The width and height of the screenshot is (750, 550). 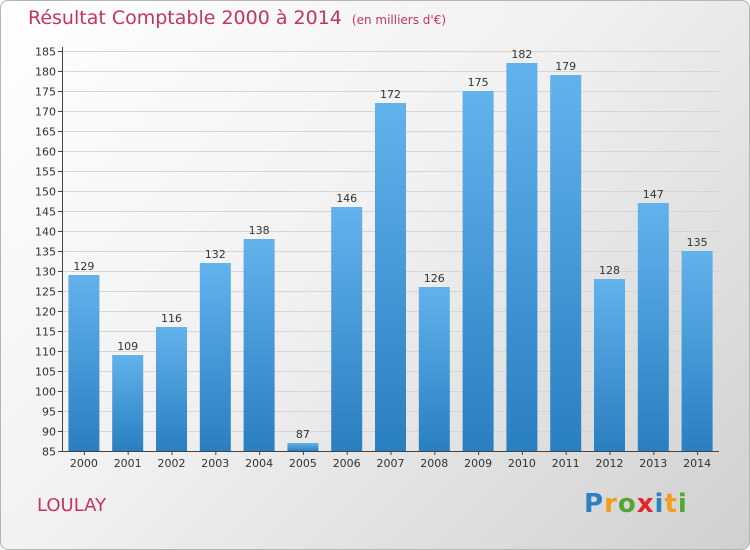 What do you see at coordinates (521, 54) in the screenshot?
I see `data-label: 182` at bounding box center [521, 54].